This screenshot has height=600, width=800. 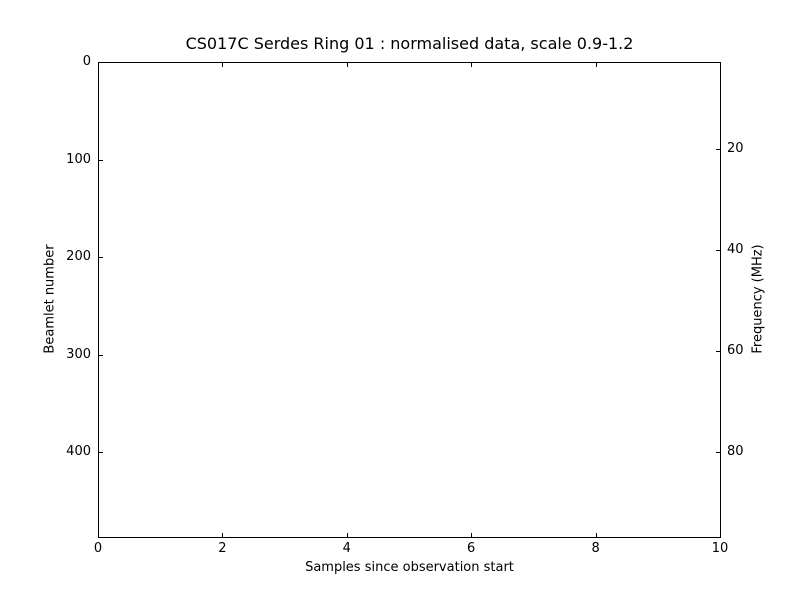 What do you see at coordinates (735, 249) in the screenshot?
I see `y-axis-right-tick-label: 40` at bounding box center [735, 249].